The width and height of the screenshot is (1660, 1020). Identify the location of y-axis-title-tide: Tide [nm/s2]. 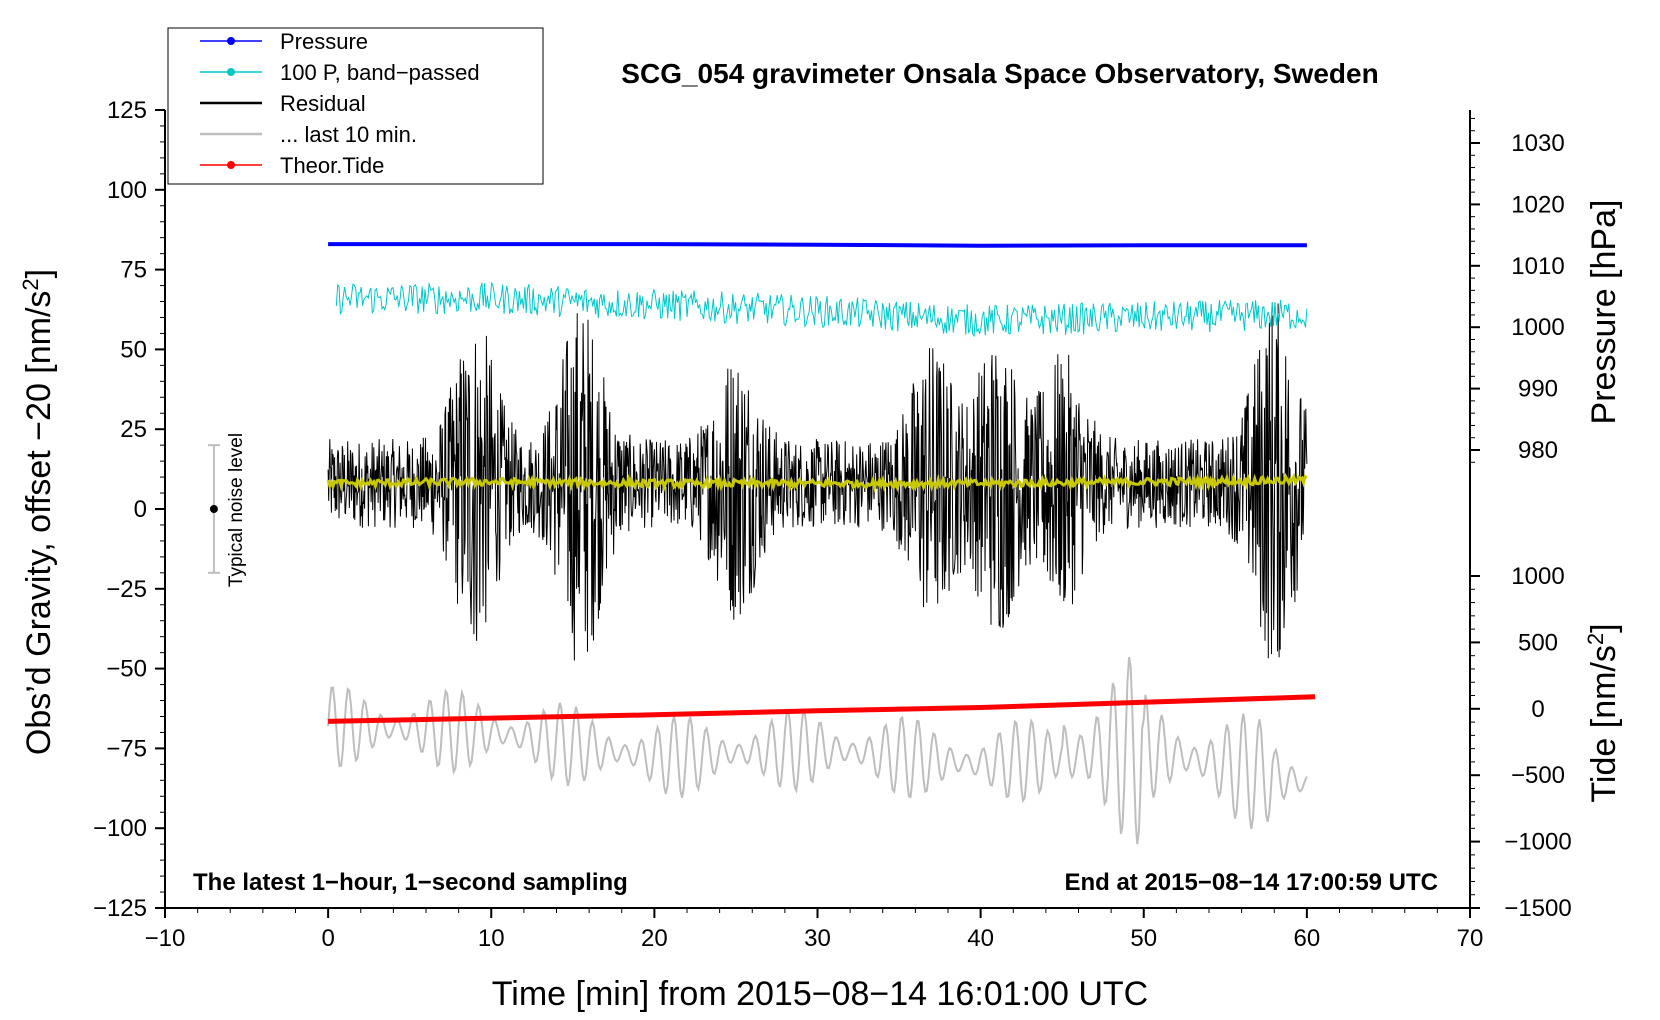
(1603, 712).